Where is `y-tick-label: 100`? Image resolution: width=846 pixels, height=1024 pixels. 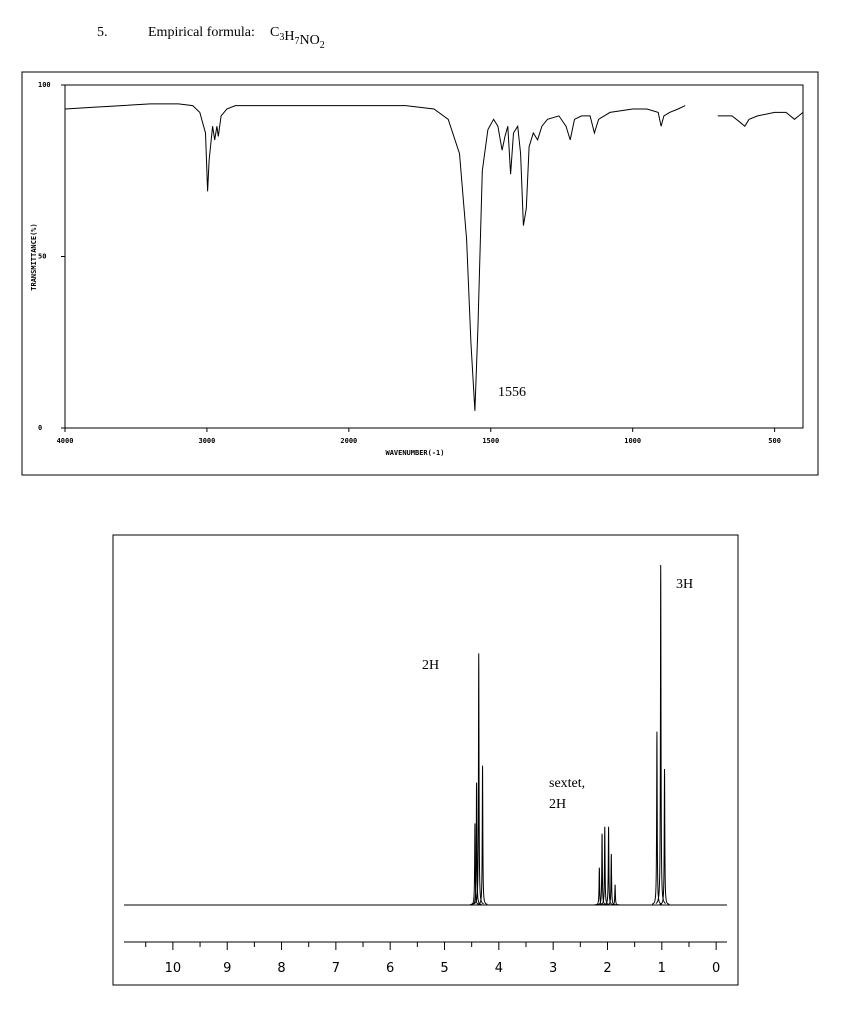 y-tick-label: 100 is located at coordinates (44, 85).